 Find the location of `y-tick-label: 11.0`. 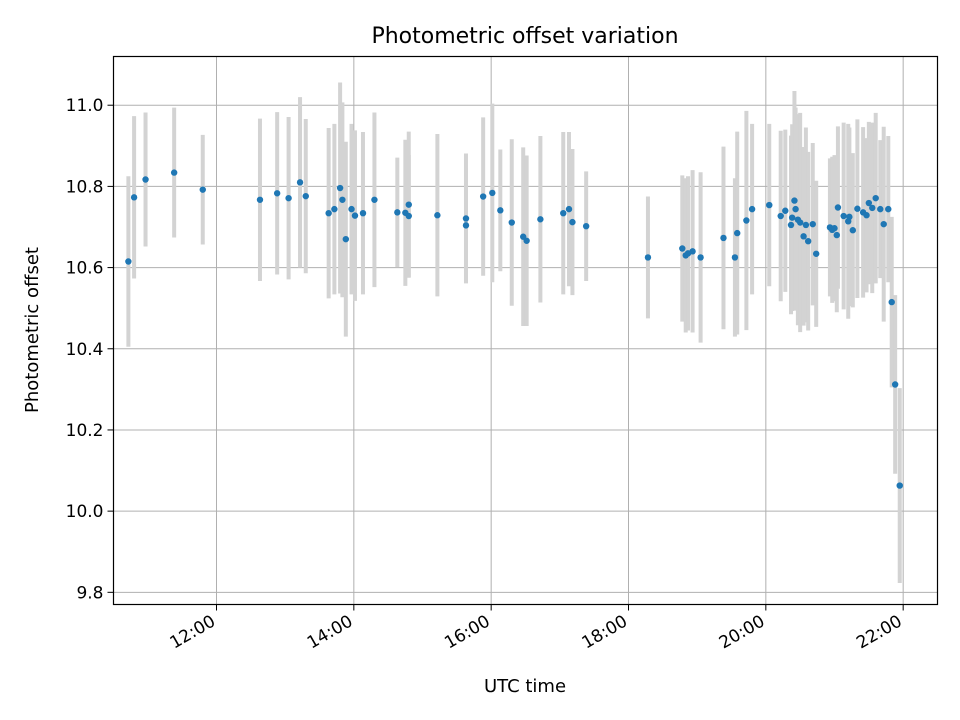

y-tick-label: 11.0 is located at coordinates (85, 106).